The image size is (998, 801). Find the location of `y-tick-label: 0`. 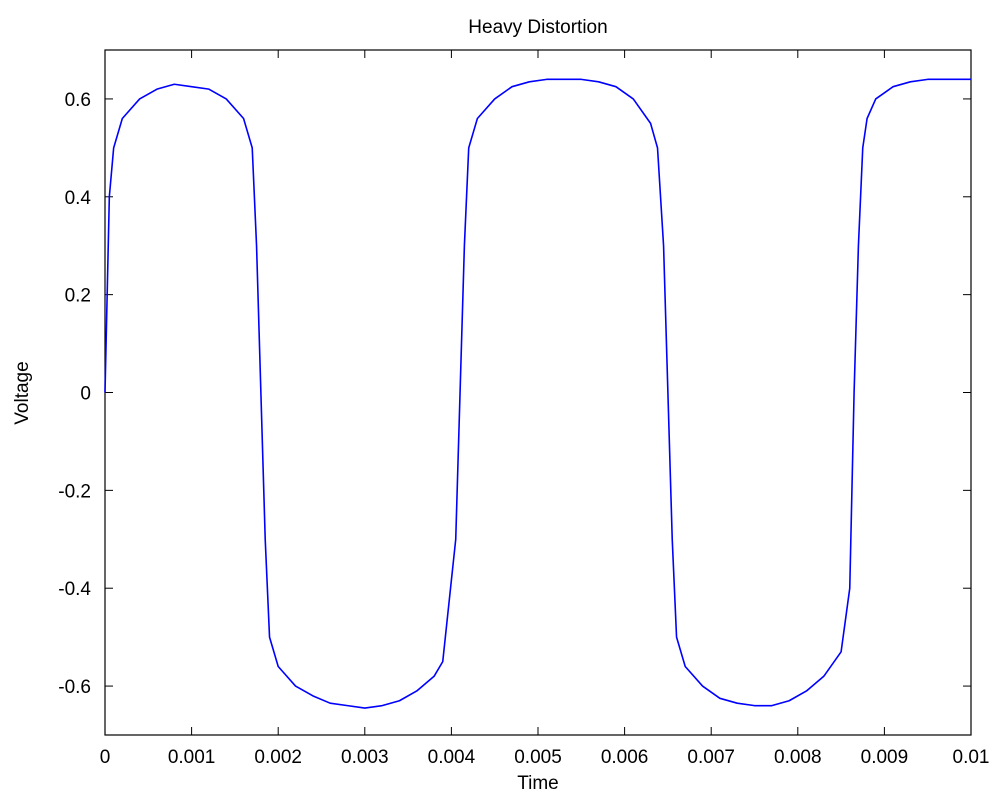

y-tick-label: 0 is located at coordinates (85, 394).